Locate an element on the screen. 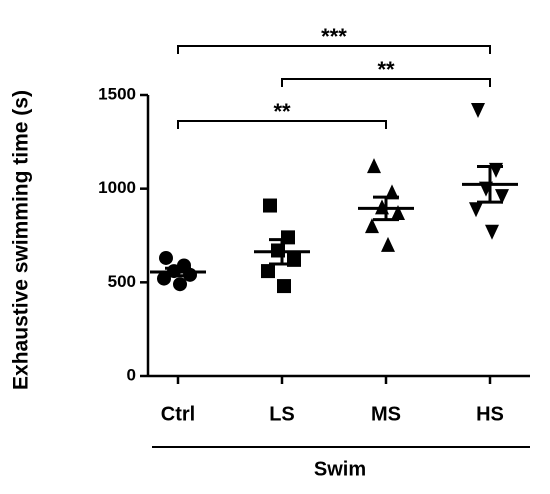 This screenshot has height=494, width=550. y-tick-label: 1500 is located at coordinates (117, 93).